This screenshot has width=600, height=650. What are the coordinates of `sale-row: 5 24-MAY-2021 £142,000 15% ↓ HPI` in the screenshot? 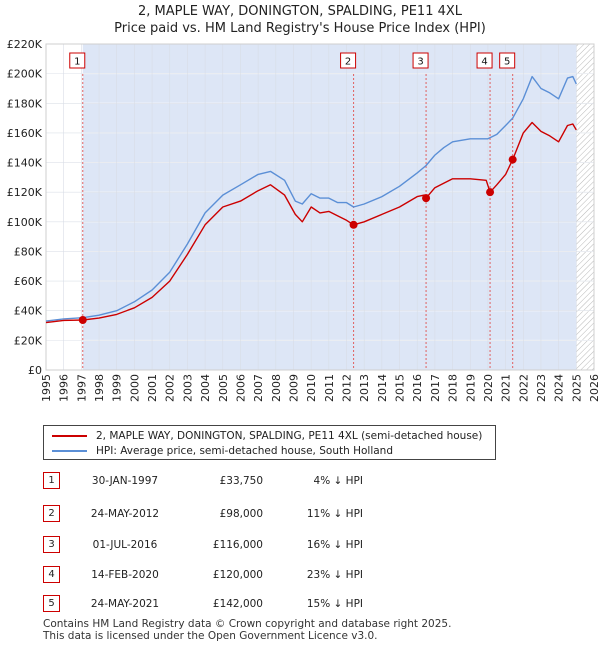 It's located at (253, 604).